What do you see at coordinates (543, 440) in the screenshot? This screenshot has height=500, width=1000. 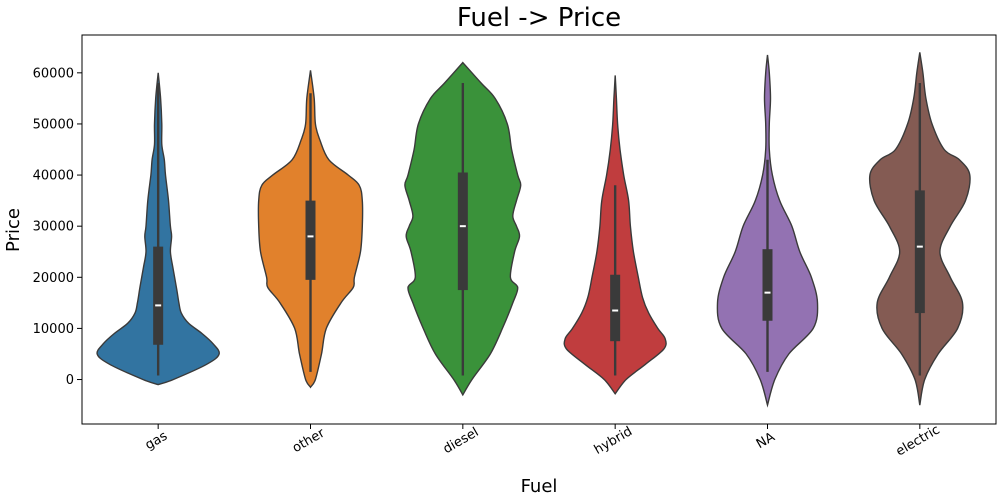 I see `x-axis: gas other diesel hybrid NA electric` at bounding box center [543, 440].